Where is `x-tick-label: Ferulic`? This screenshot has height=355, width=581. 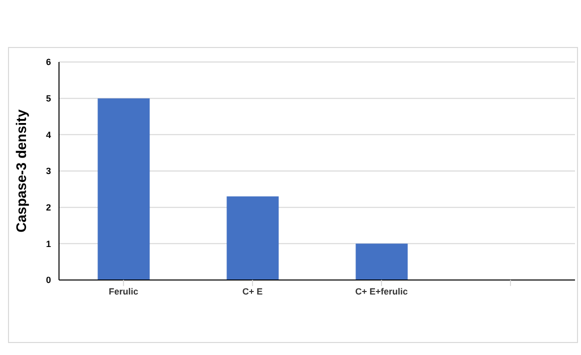 x-tick-label: Ferulic is located at coordinates (123, 291).